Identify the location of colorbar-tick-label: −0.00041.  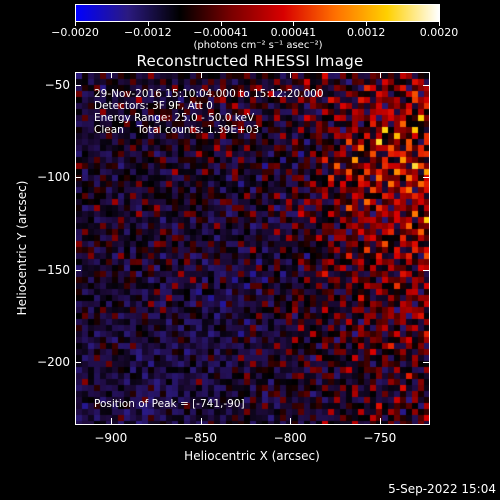
(220, 32).